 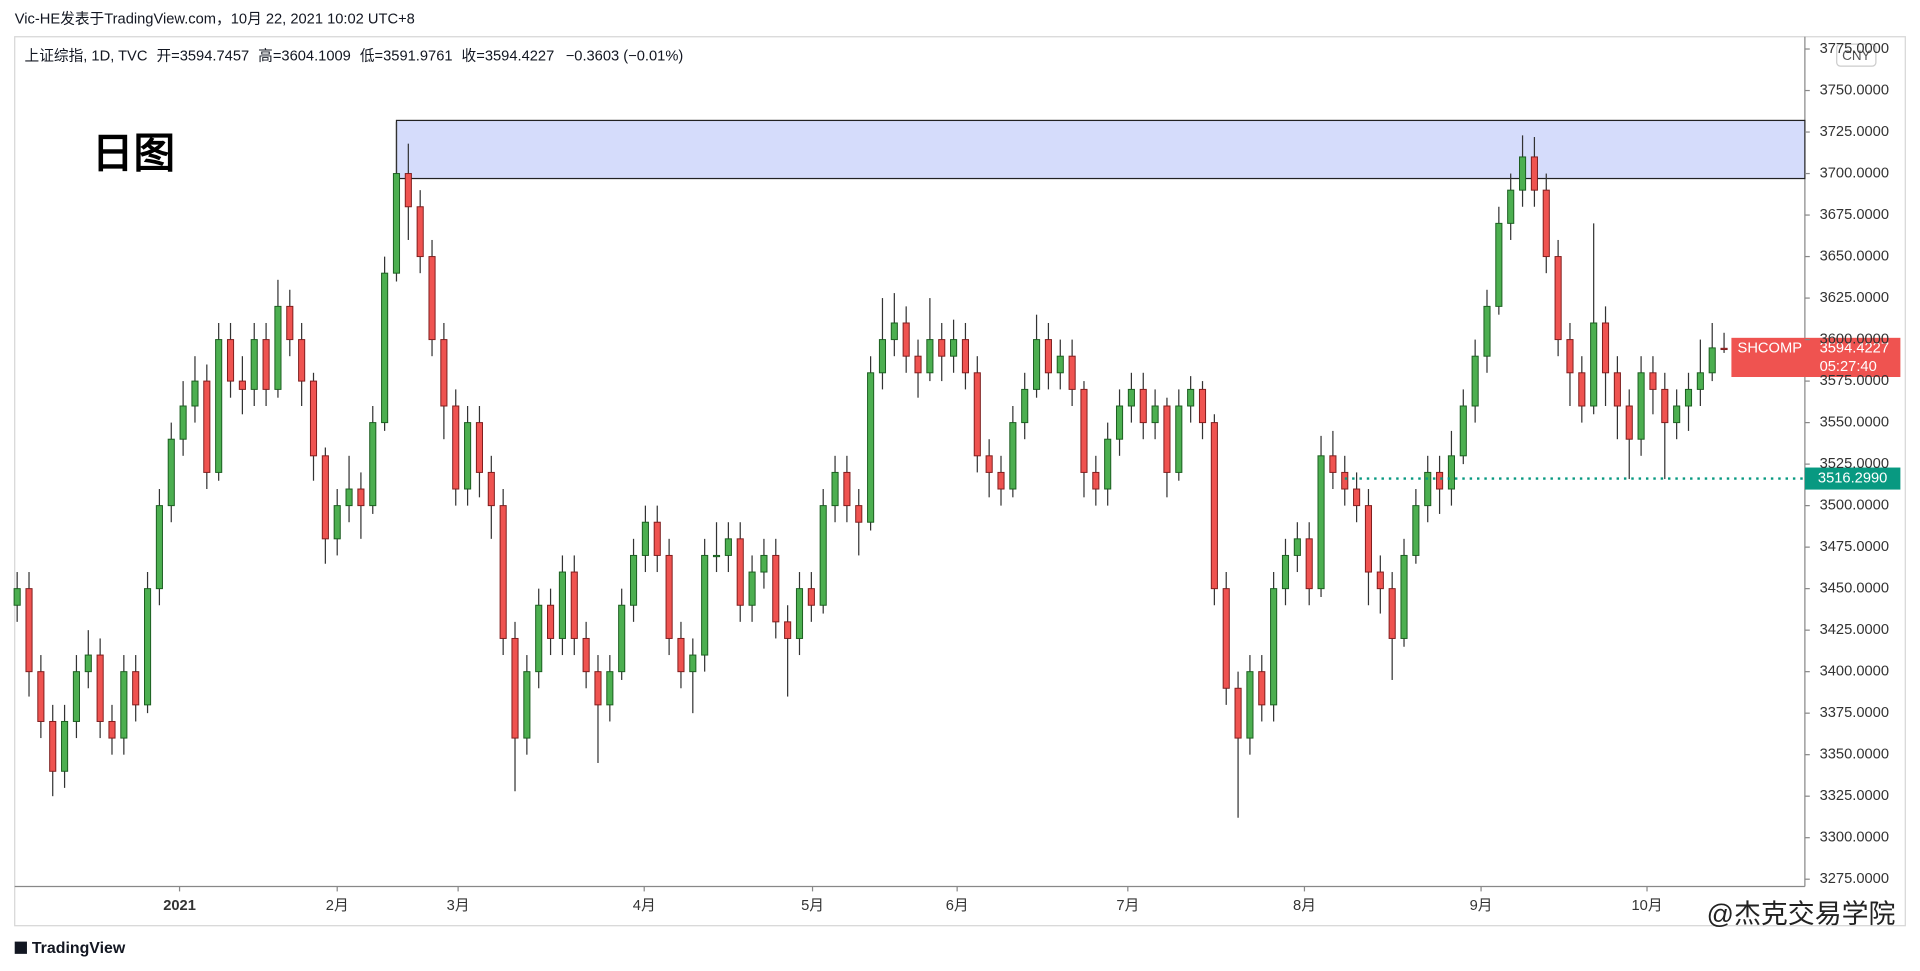 What do you see at coordinates (269, 55) in the screenshot?
I see `high-label: 高=` at bounding box center [269, 55].